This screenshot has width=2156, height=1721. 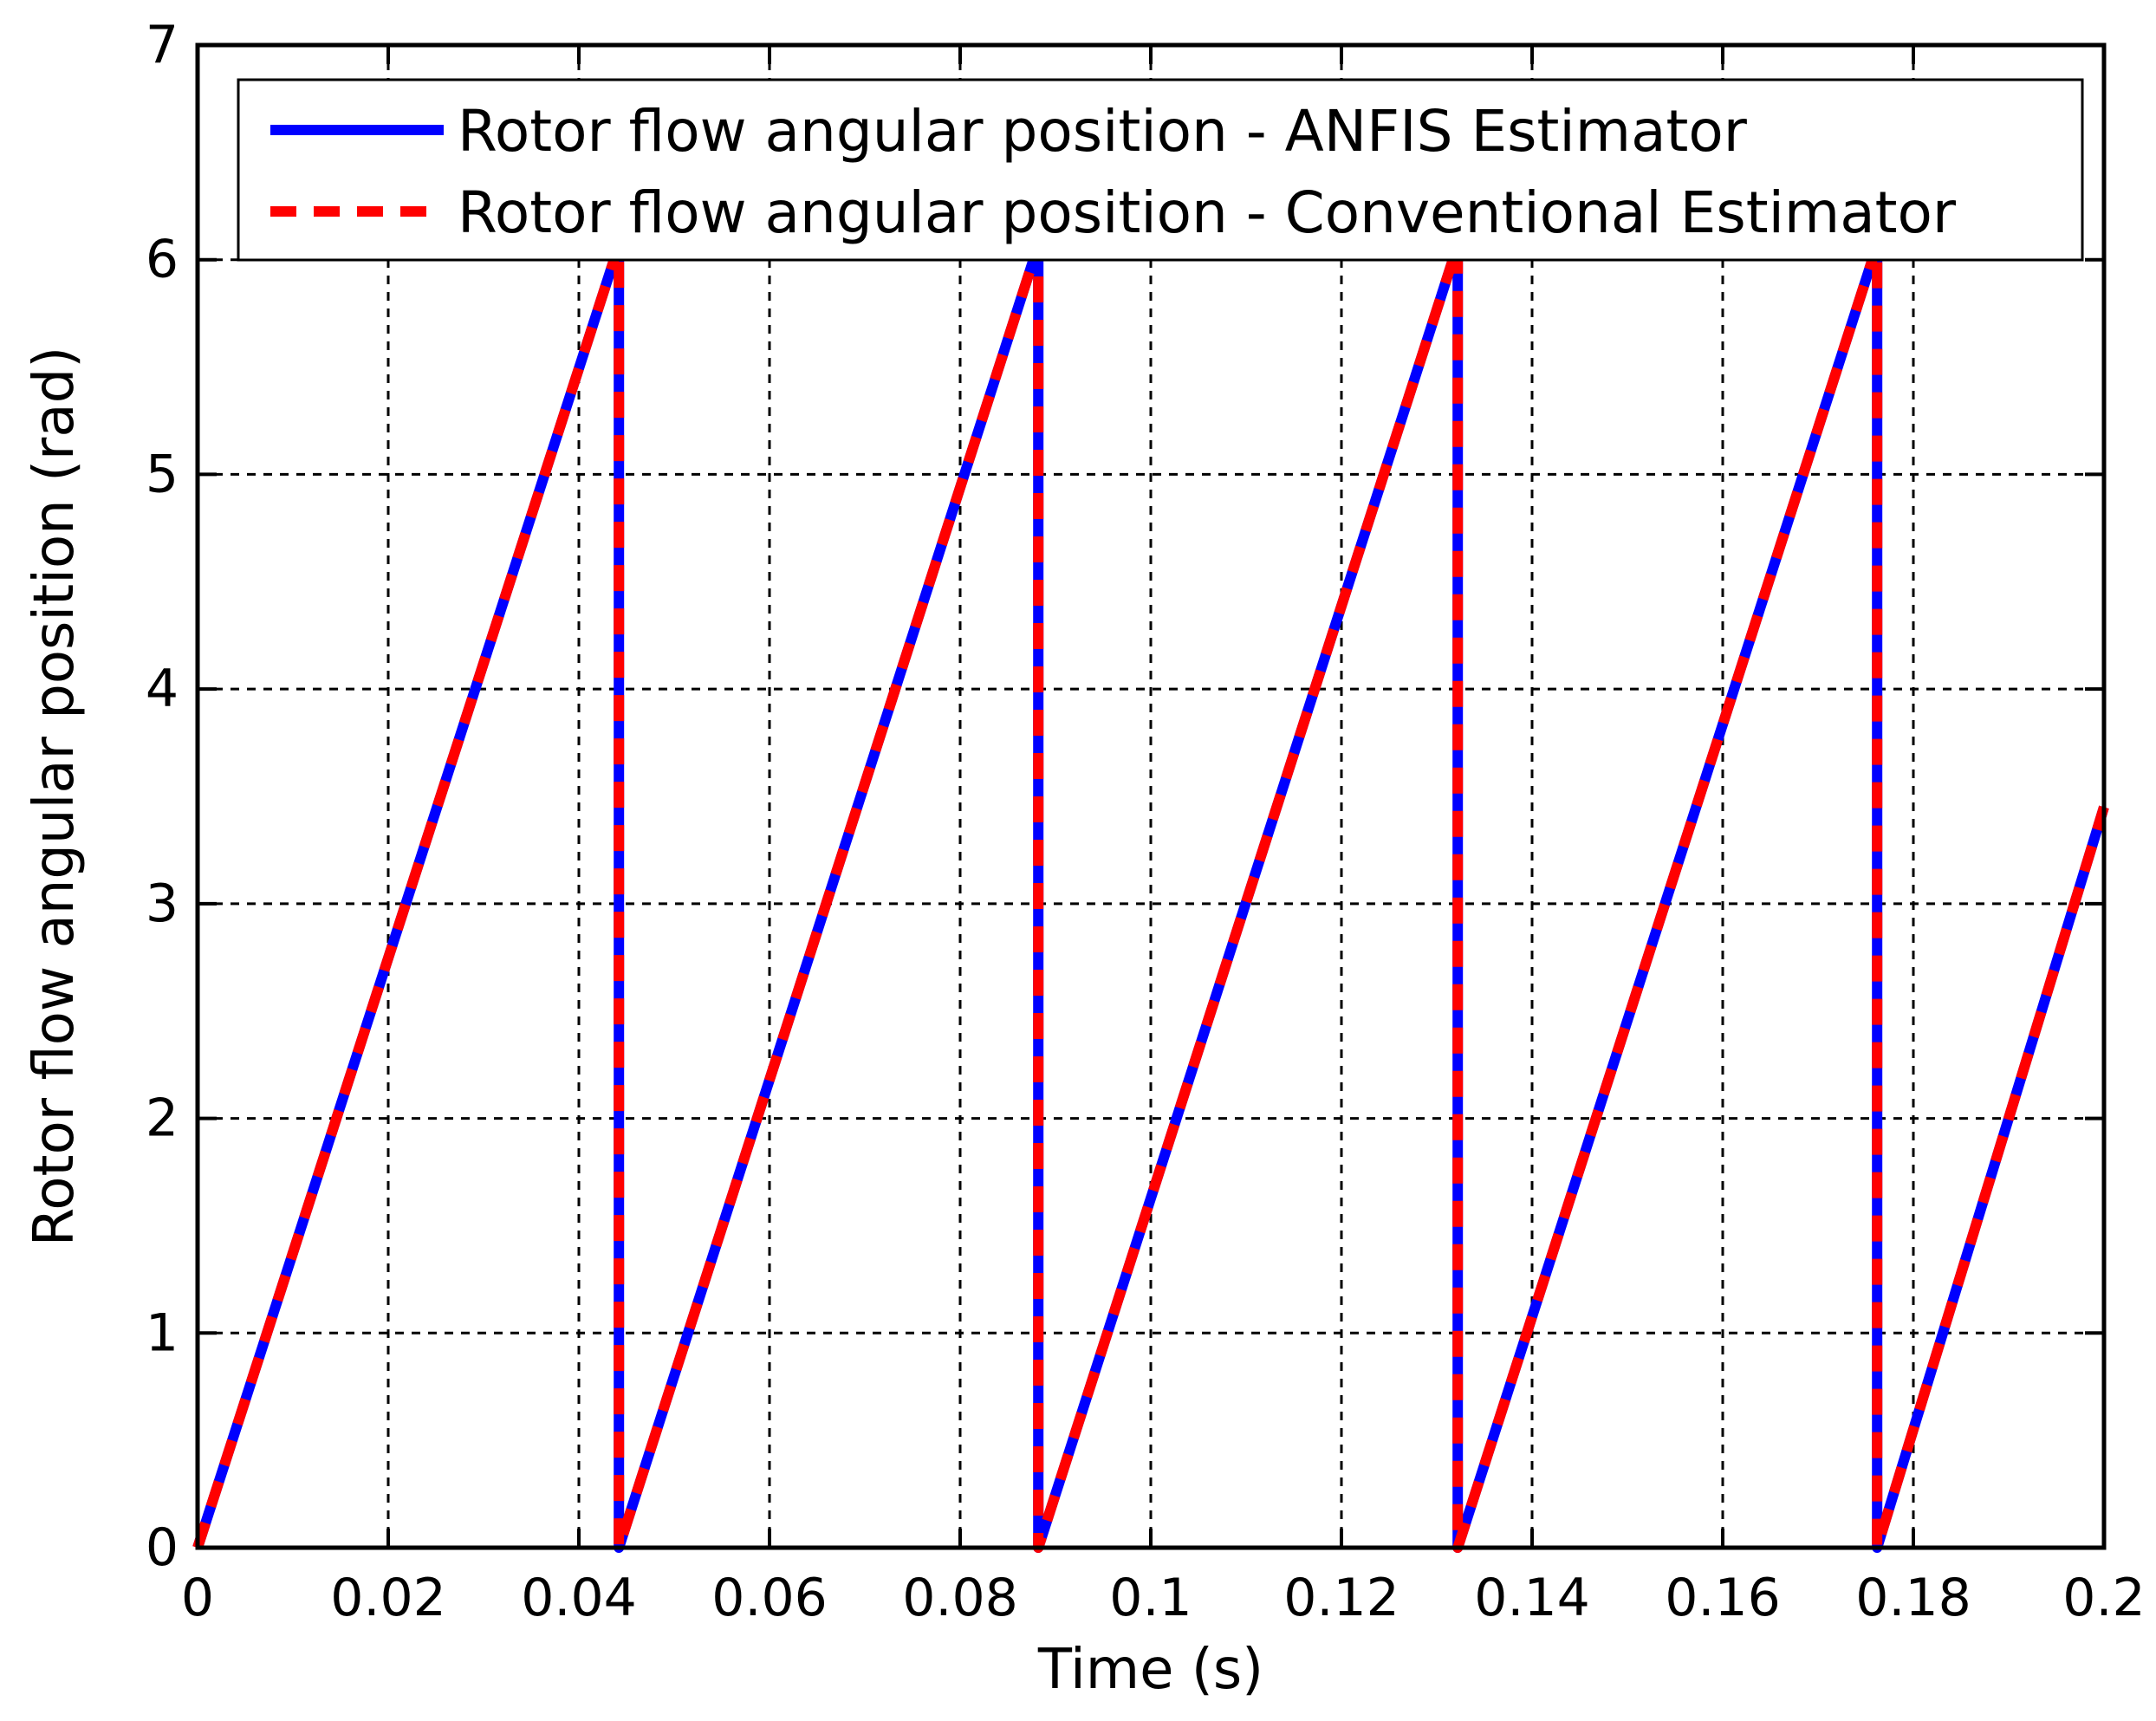 What do you see at coordinates (162, 1547) in the screenshot?
I see `y-tick-label: 0` at bounding box center [162, 1547].